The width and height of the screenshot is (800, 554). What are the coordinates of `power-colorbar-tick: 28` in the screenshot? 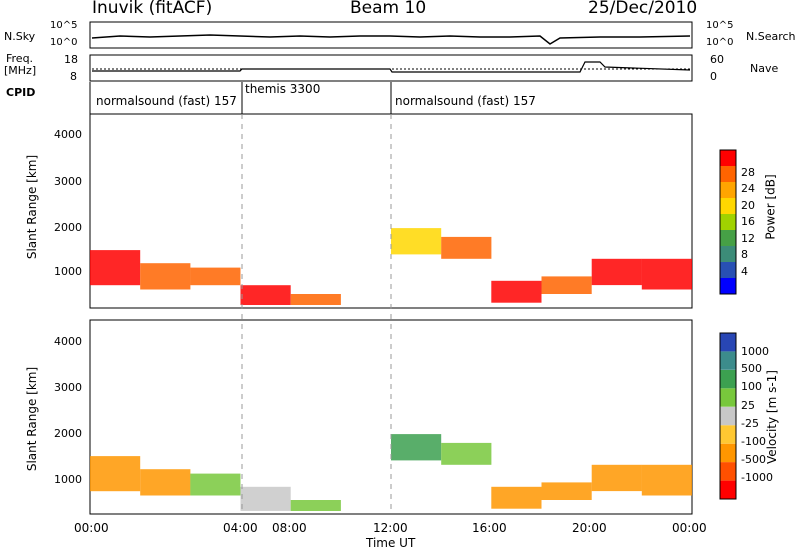 It's located at (748, 172).